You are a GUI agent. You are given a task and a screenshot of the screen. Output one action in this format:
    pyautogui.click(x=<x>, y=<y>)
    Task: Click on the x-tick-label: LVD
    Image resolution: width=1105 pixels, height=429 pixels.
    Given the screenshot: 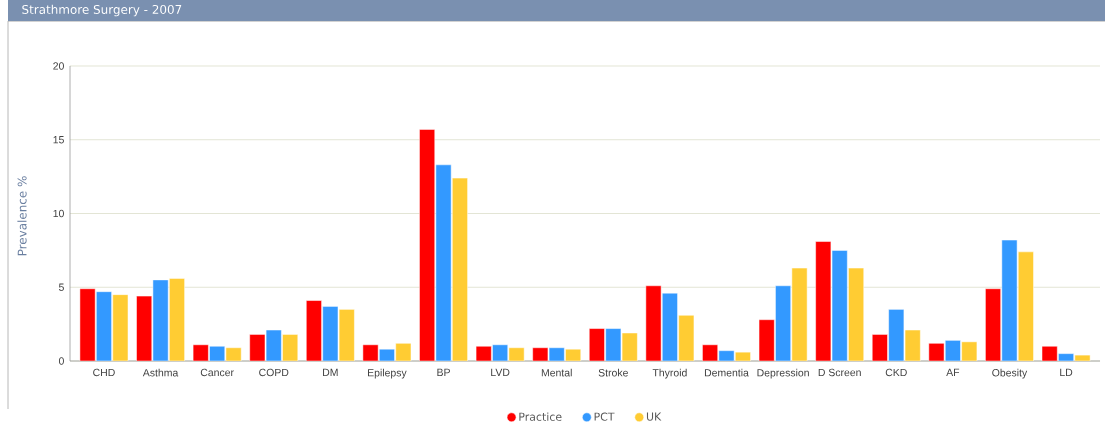 What is the action you would take?
    pyautogui.click(x=500, y=372)
    